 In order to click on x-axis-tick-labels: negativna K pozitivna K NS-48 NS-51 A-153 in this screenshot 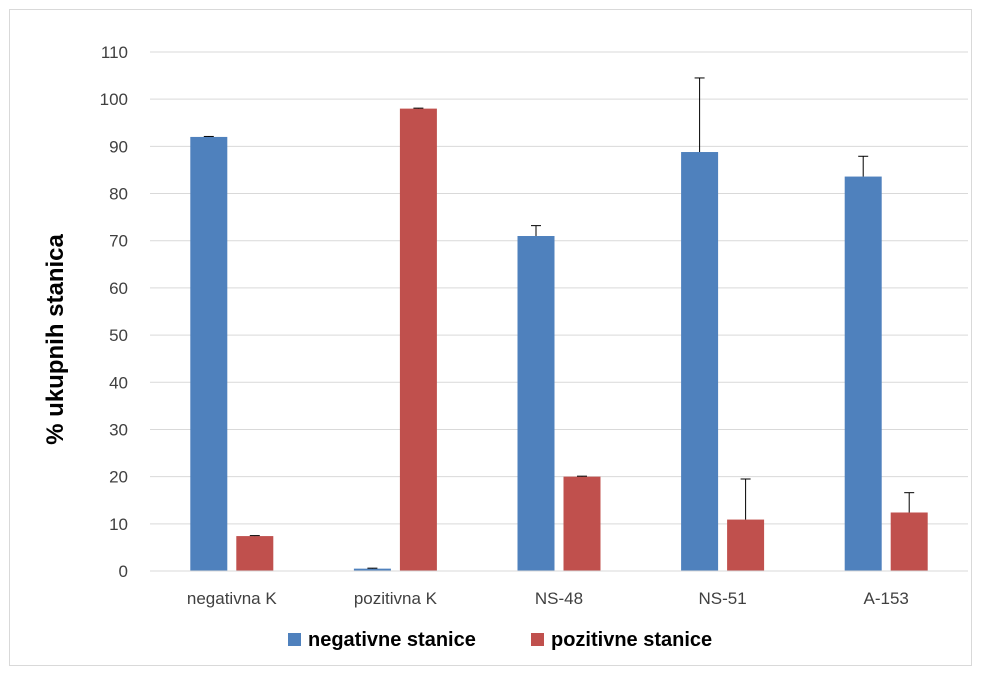, I will do `click(548, 598)`.